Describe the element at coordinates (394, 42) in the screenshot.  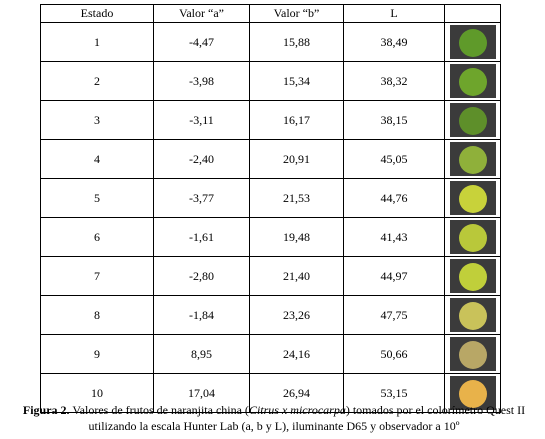
I see `table-cell: 38,49` at that location.